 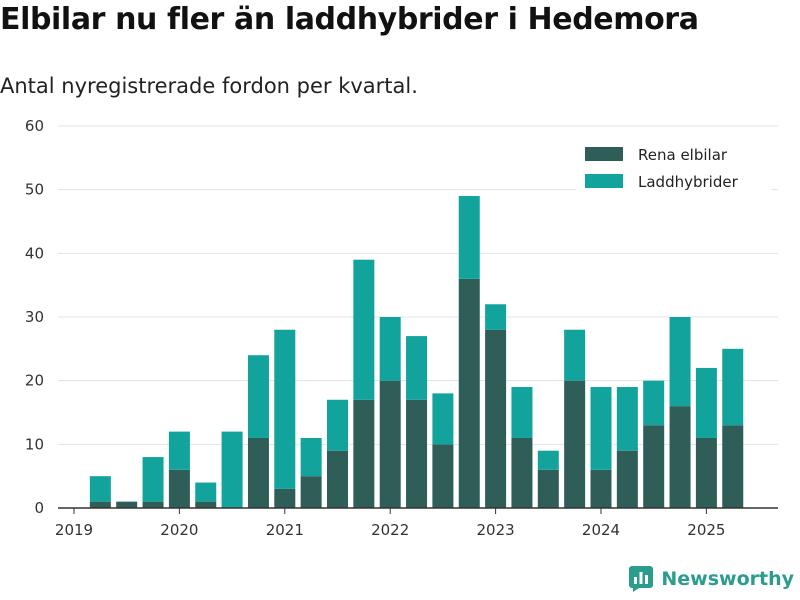 What do you see at coordinates (604, 154) in the screenshot?
I see `legend-swatch-rena-elbilar` at bounding box center [604, 154].